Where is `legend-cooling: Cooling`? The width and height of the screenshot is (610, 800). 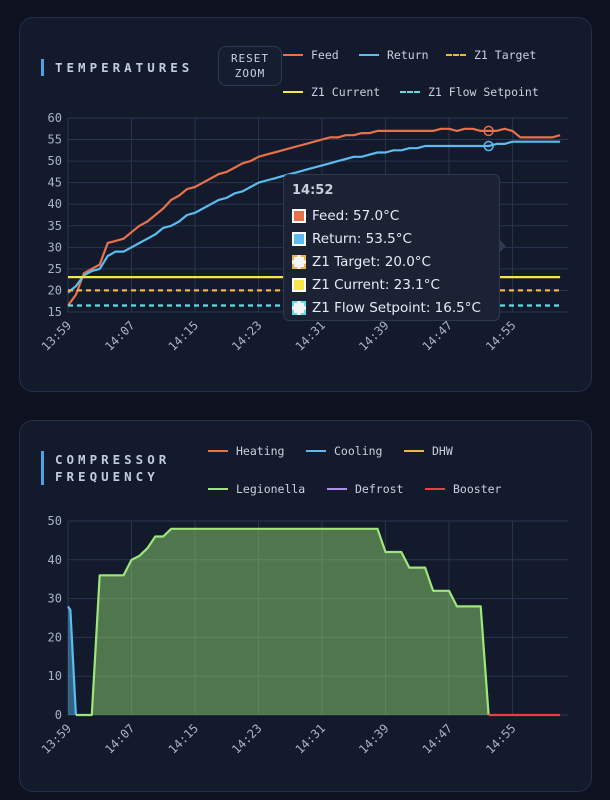 legend-cooling: Cooling is located at coordinates (344, 451).